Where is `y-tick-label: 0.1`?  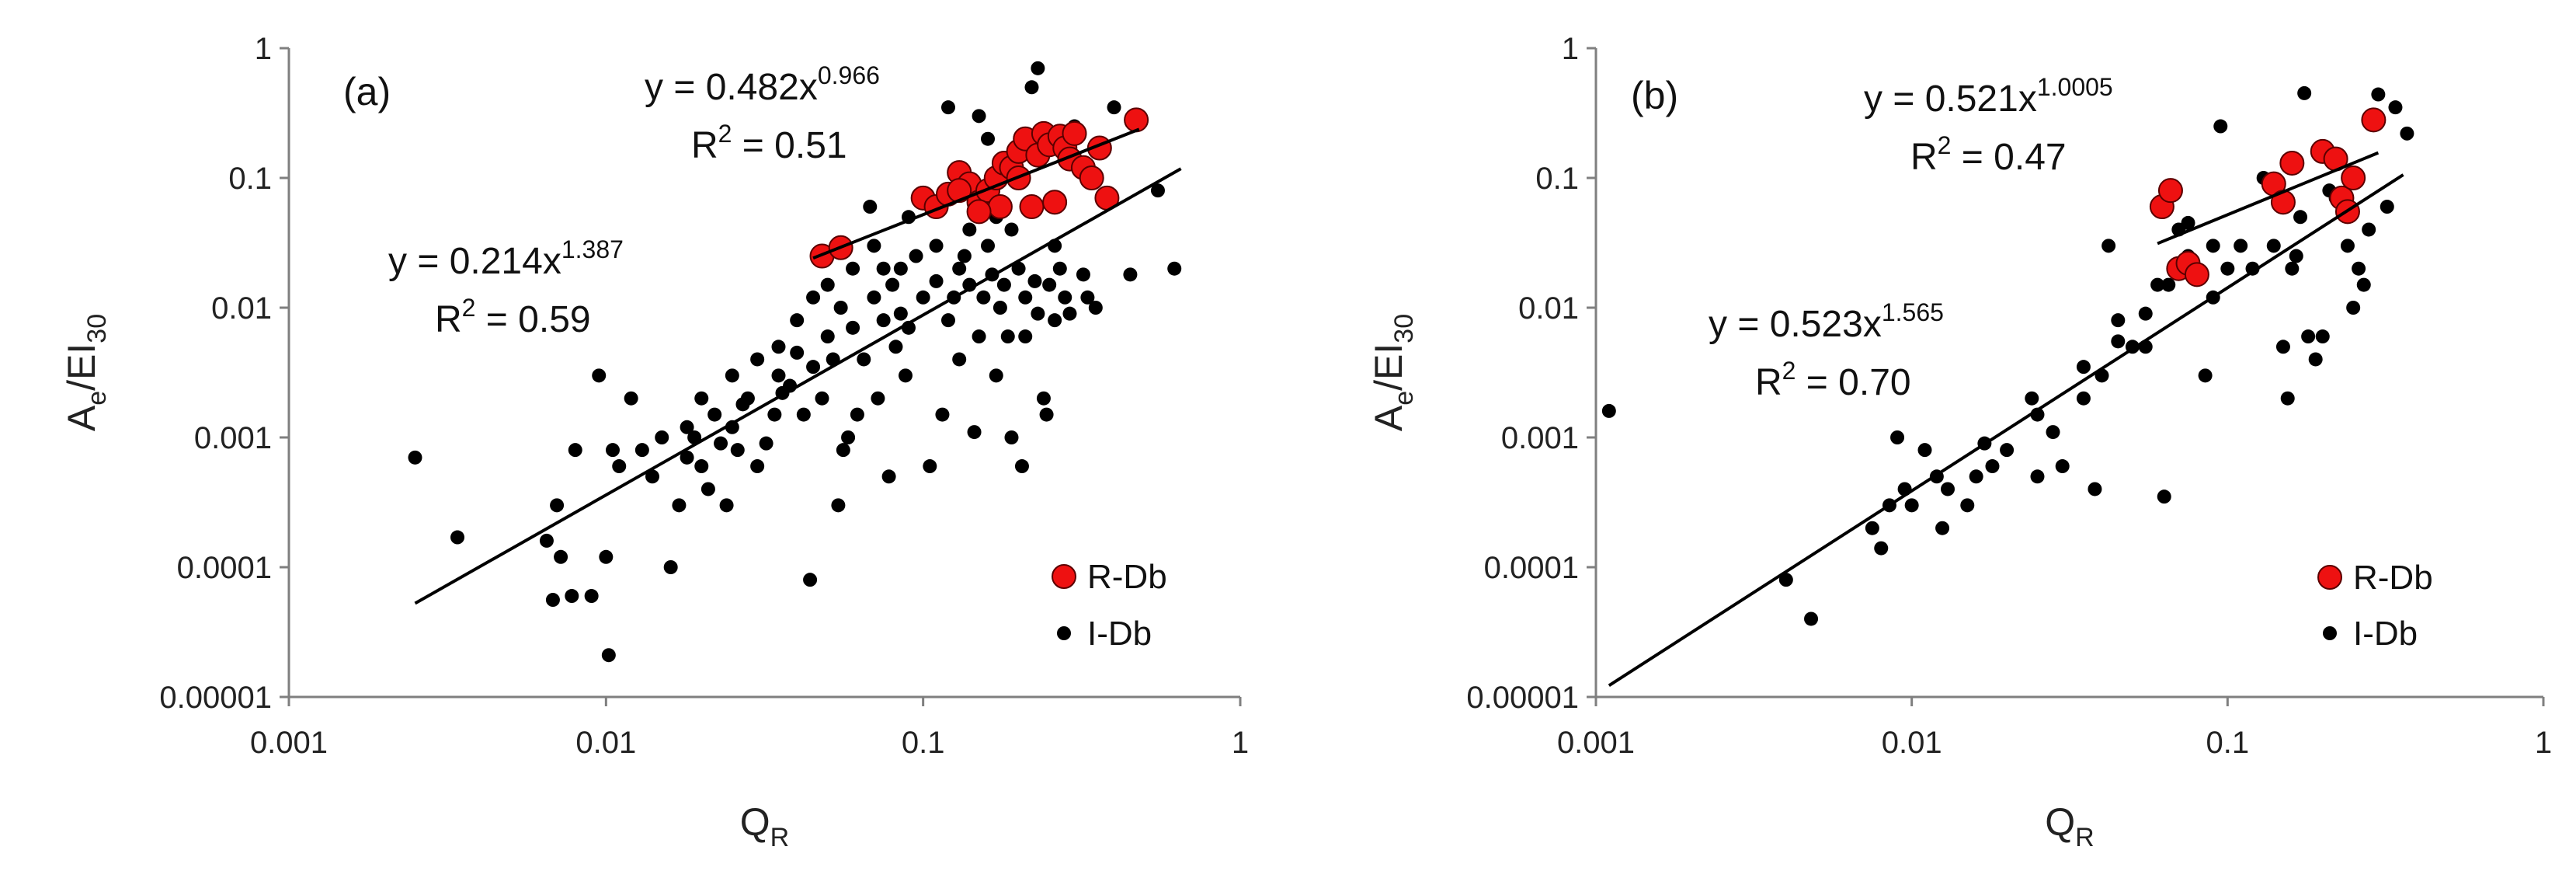 y-tick-label: 0.1 is located at coordinates (250, 179).